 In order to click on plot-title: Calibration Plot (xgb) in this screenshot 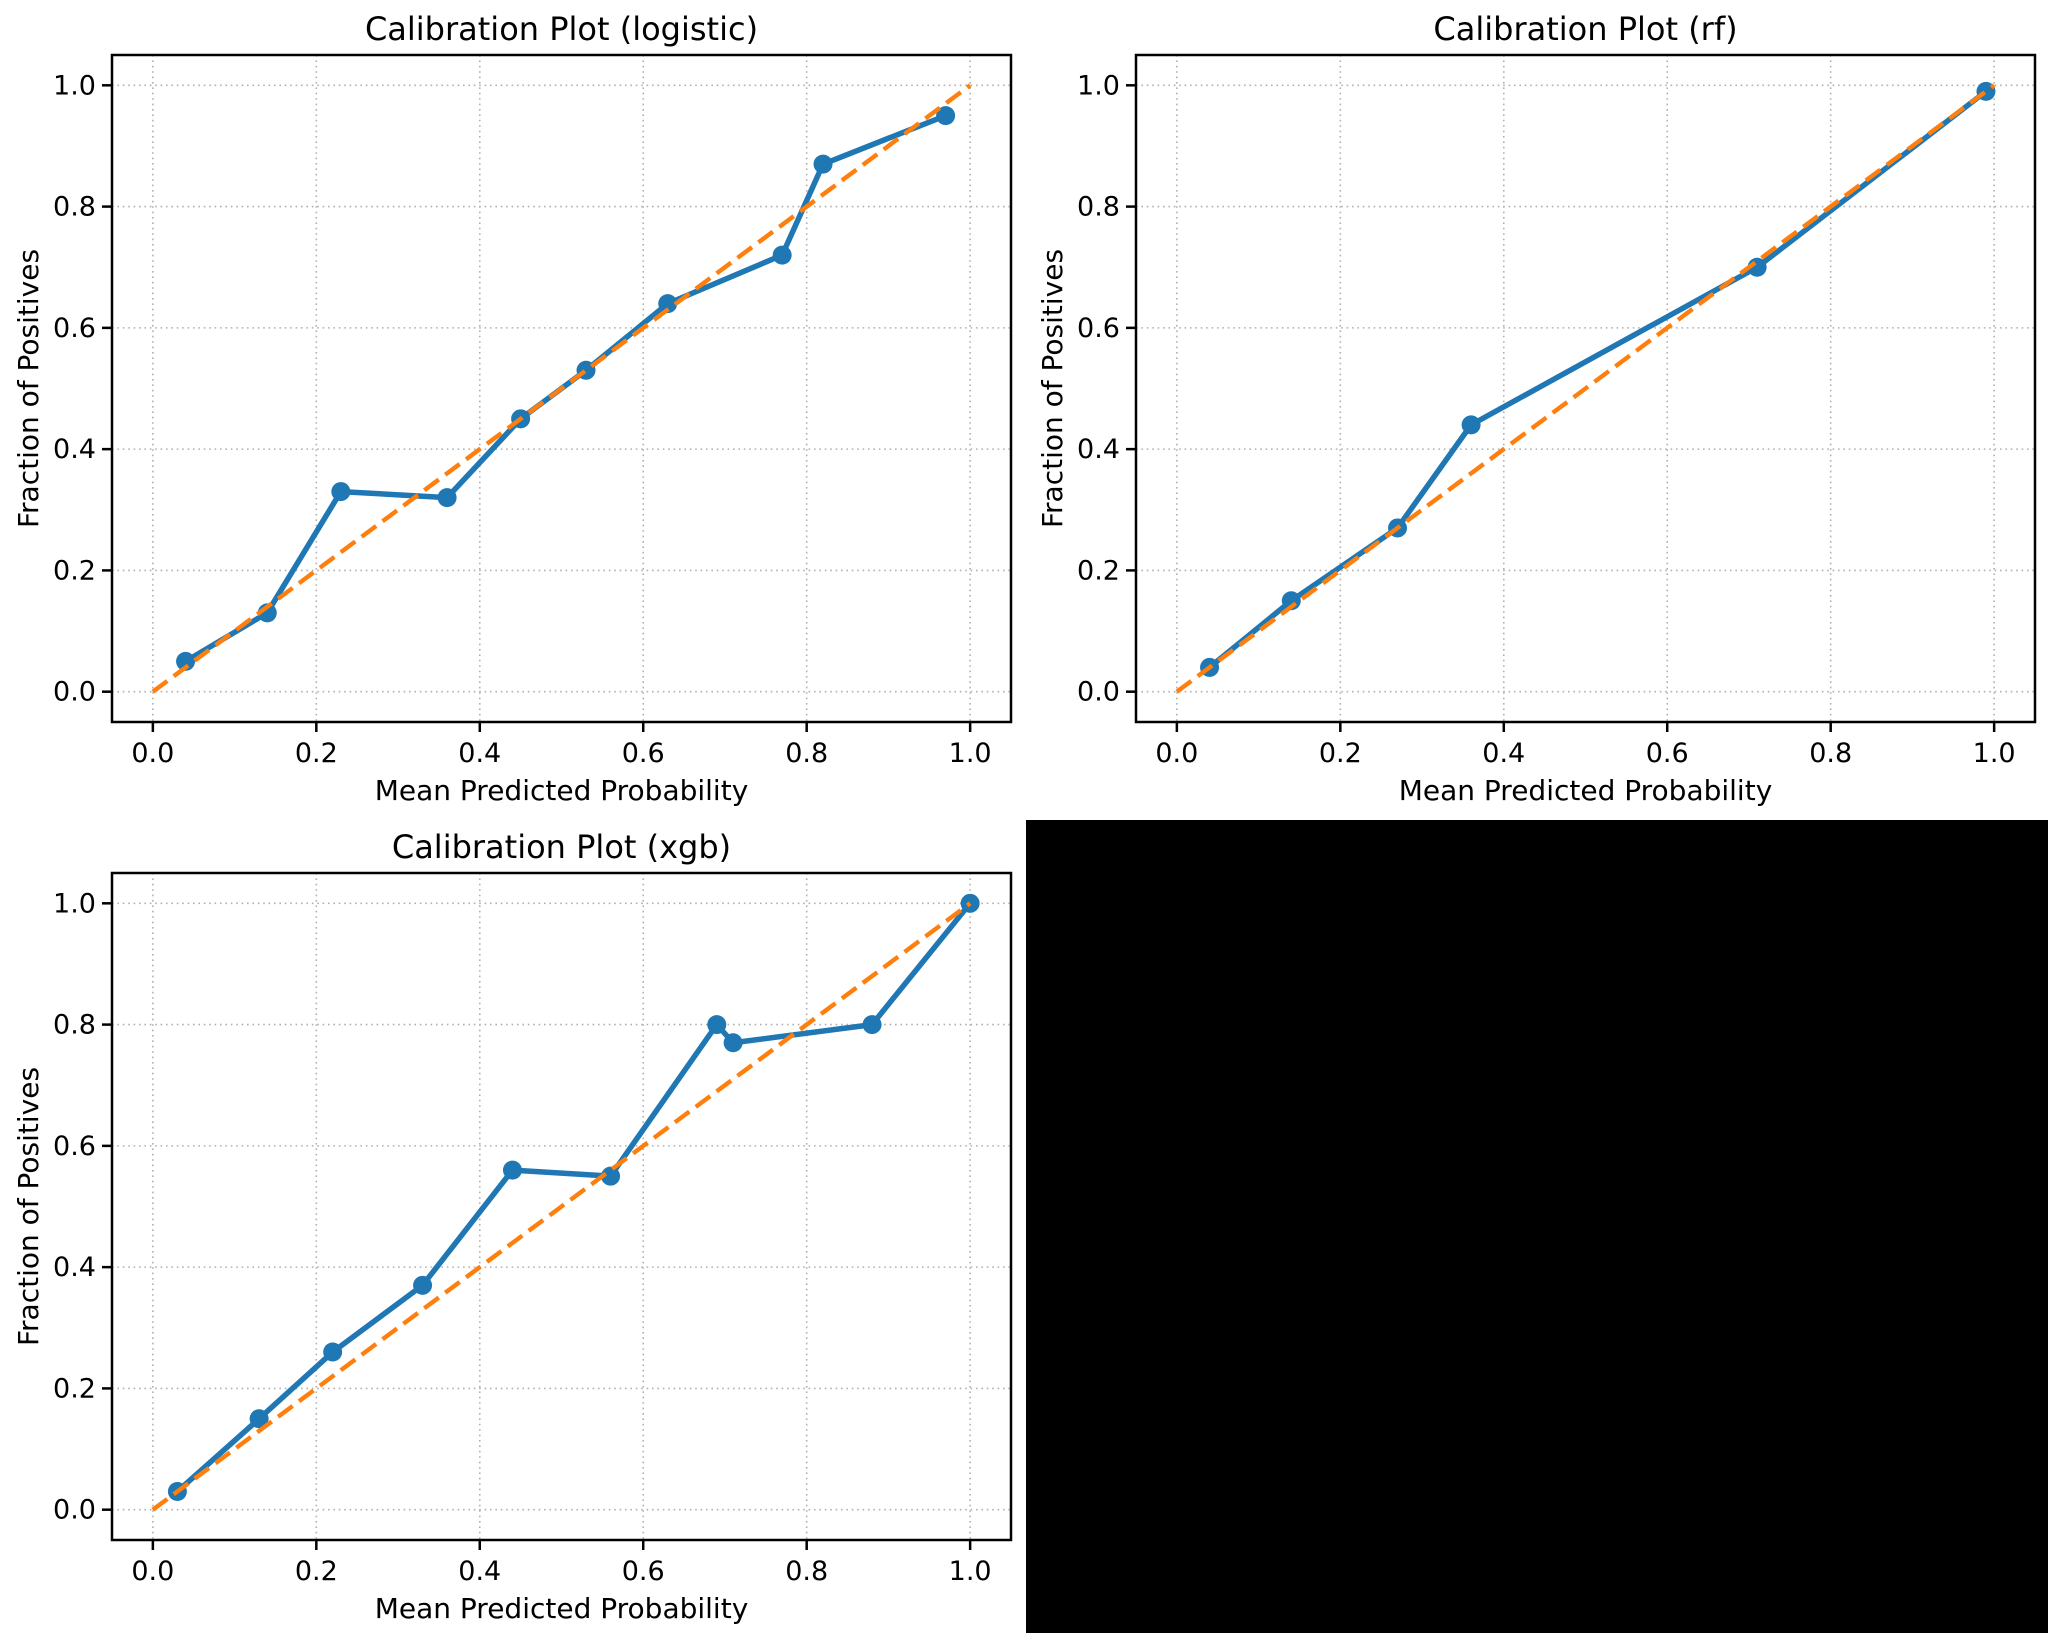, I will do `click(561, 847)`.